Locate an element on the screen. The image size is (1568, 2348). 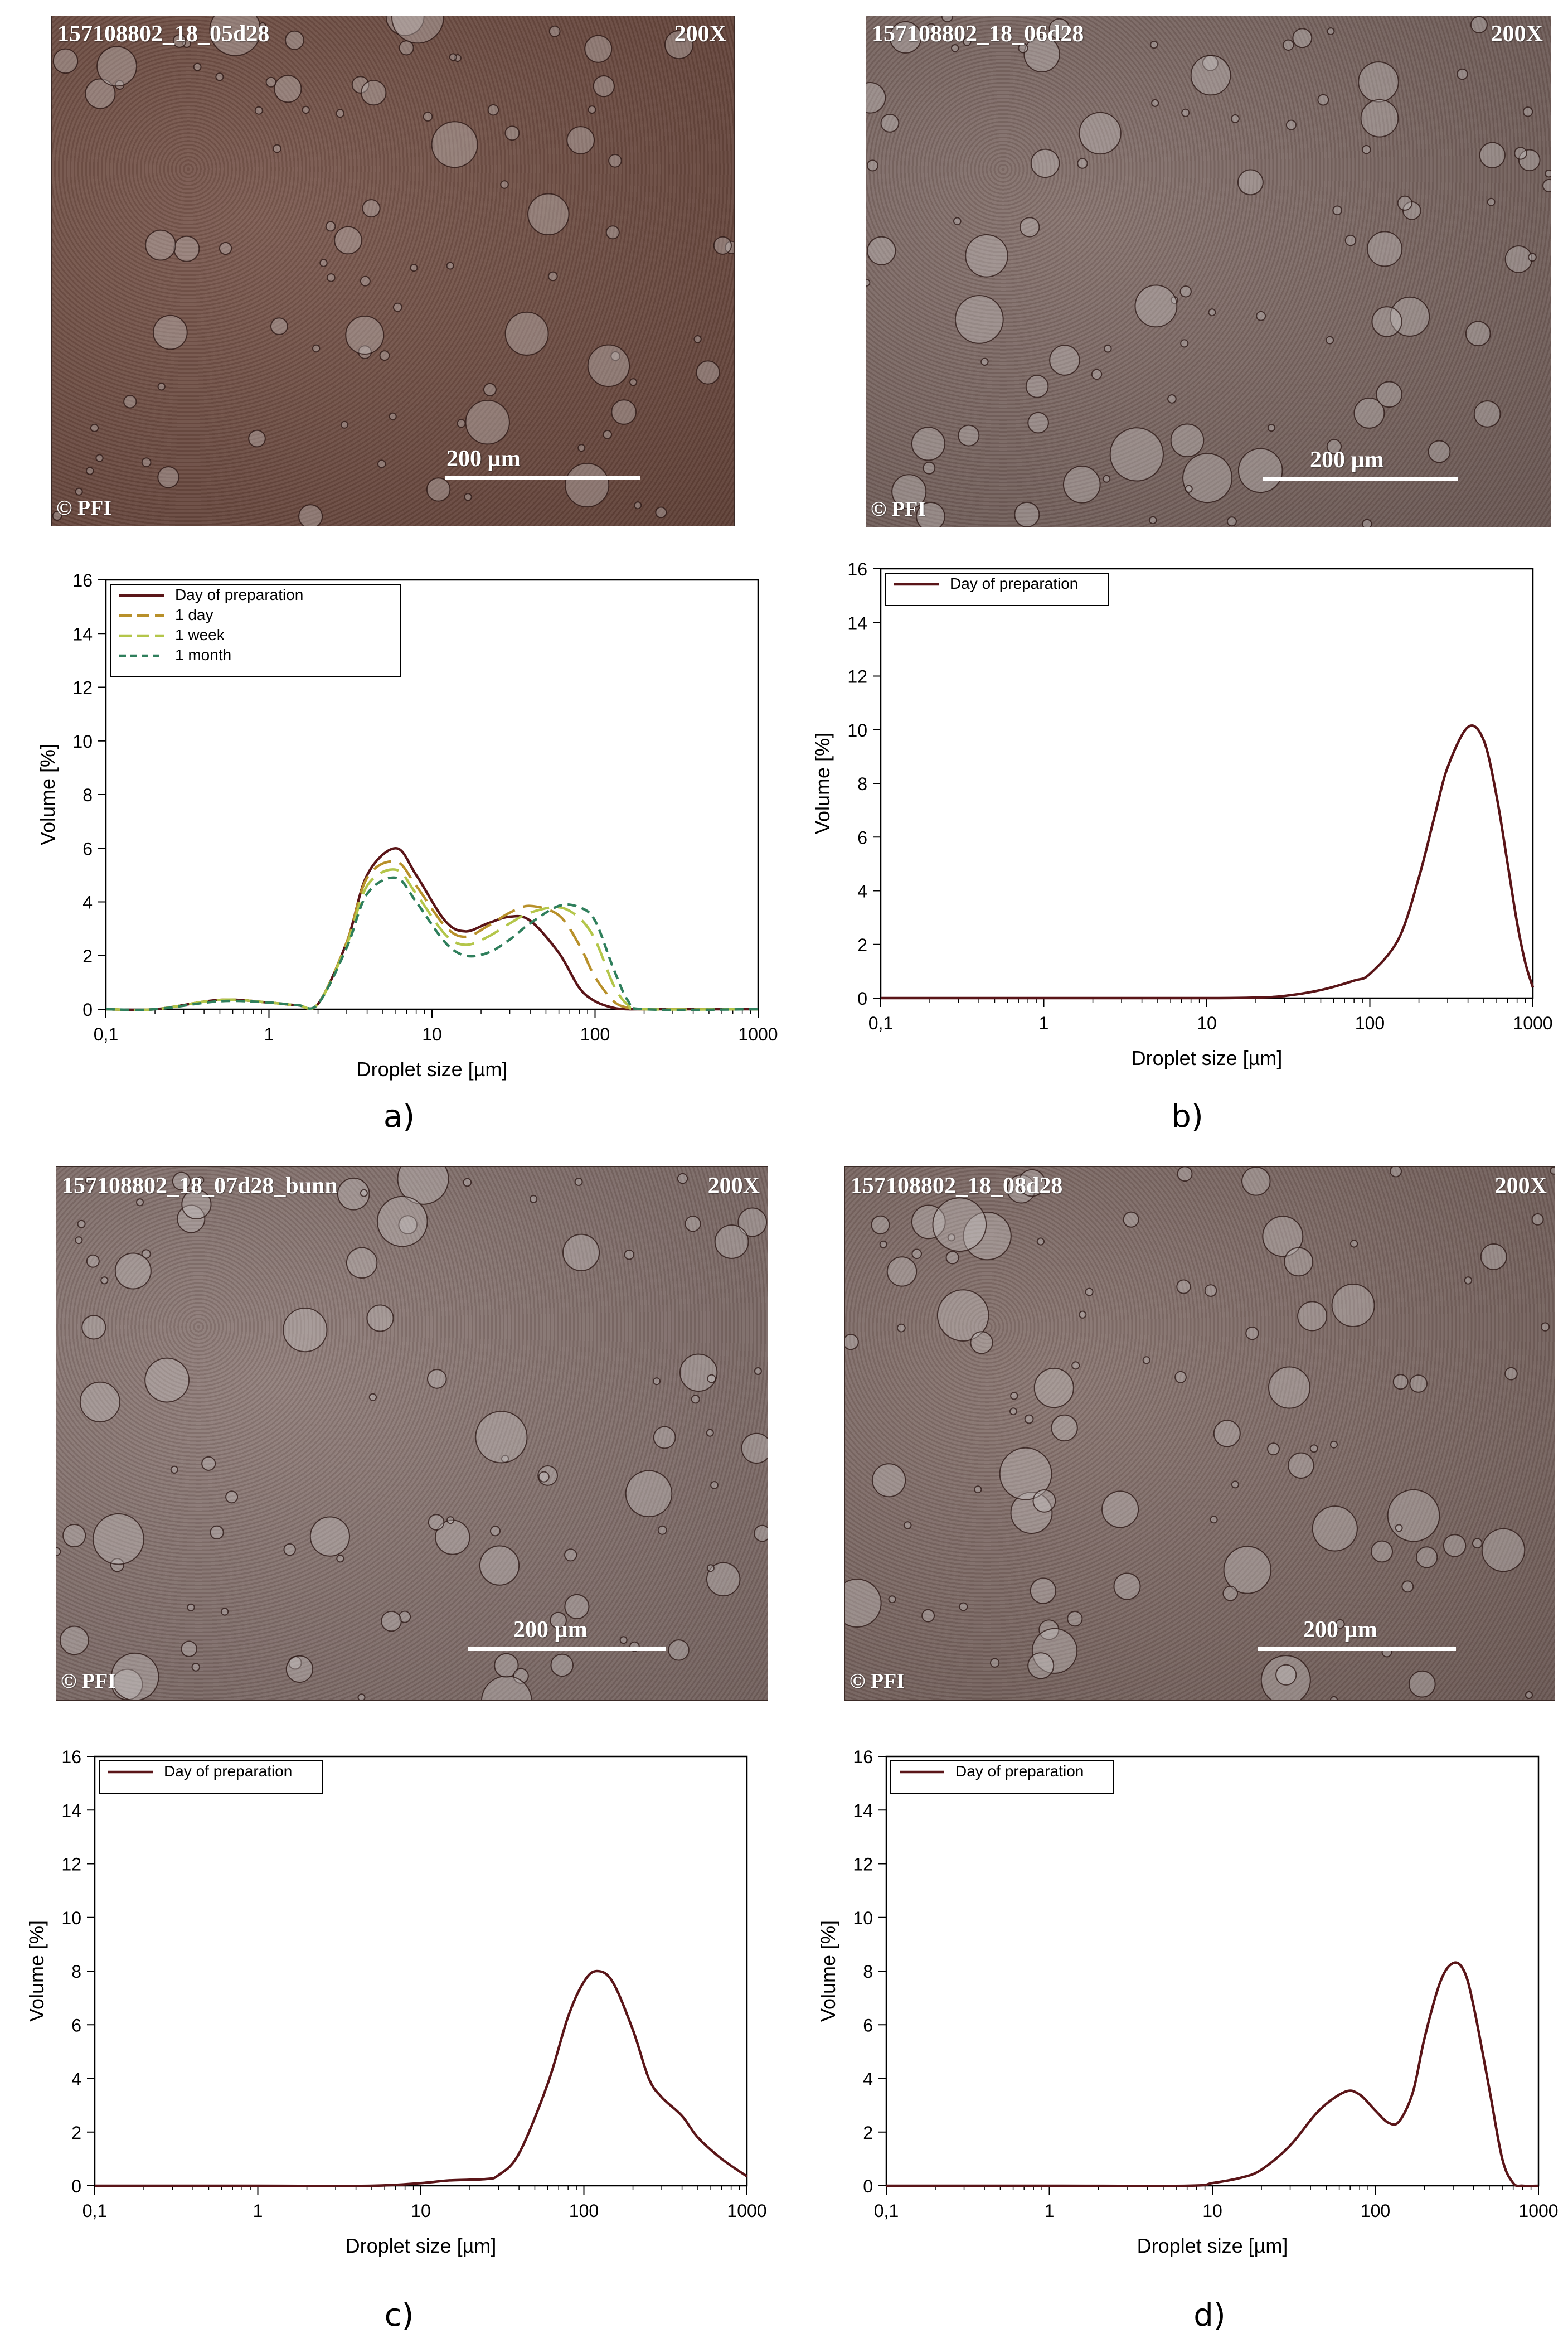
series-line is located at coordinates (431, 929).